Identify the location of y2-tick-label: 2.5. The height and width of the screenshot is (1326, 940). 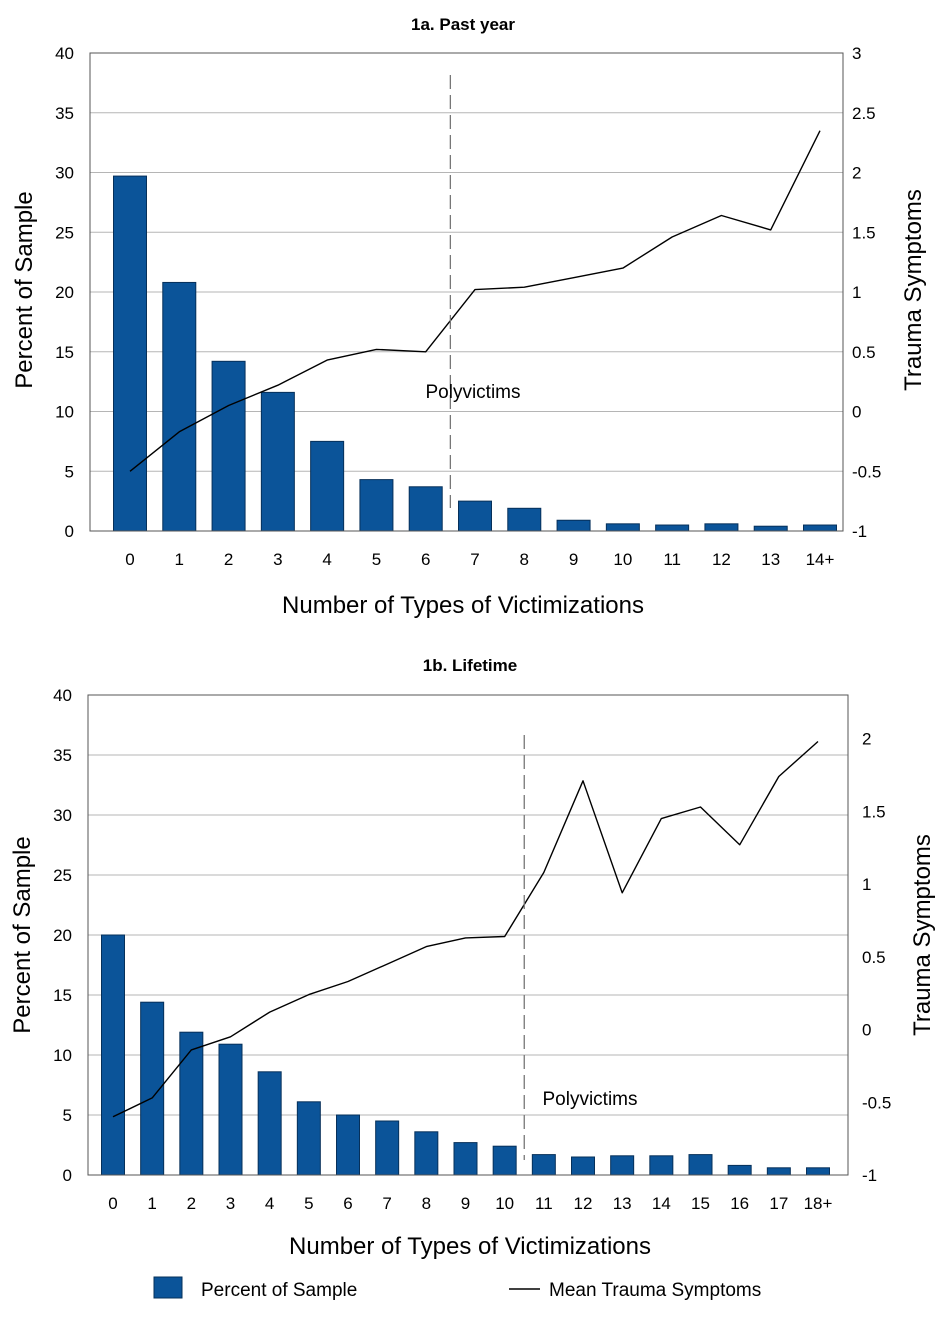
(864, 113).